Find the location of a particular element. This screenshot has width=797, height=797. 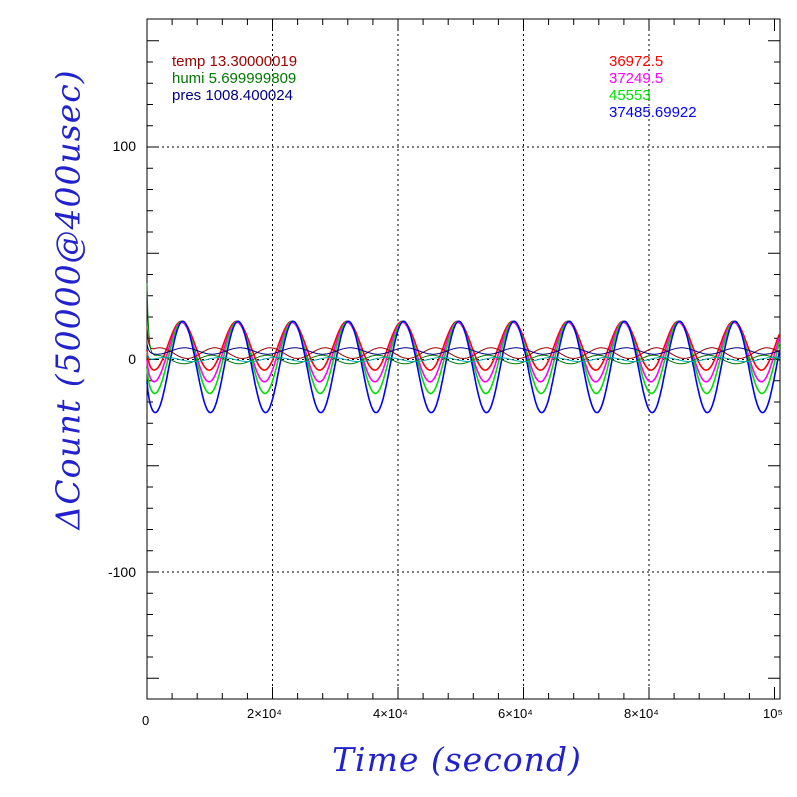

legend-right: 36972.5 37249.5 45553 37485.69922 is located at coordinates (653, 87).